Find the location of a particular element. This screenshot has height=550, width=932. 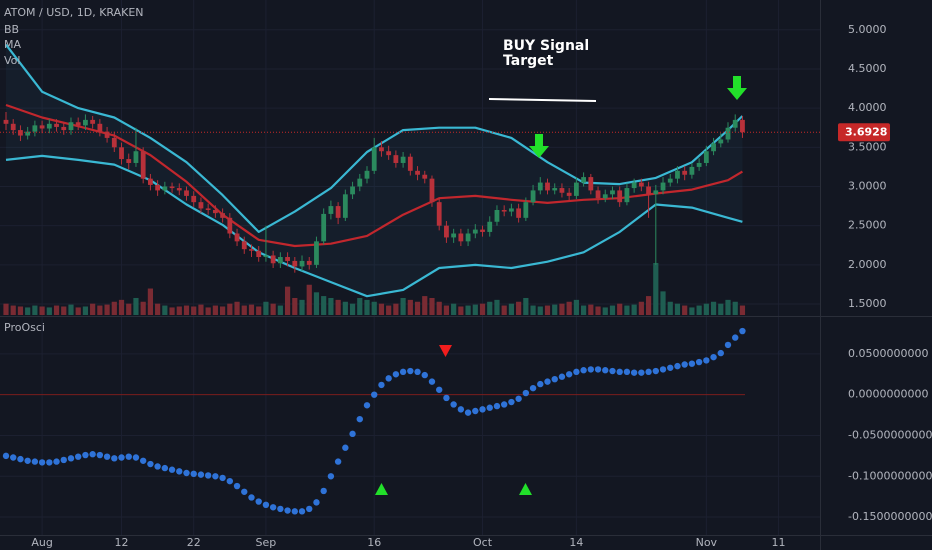

x-tick-label: Aug is located at coordinates (41, 542).